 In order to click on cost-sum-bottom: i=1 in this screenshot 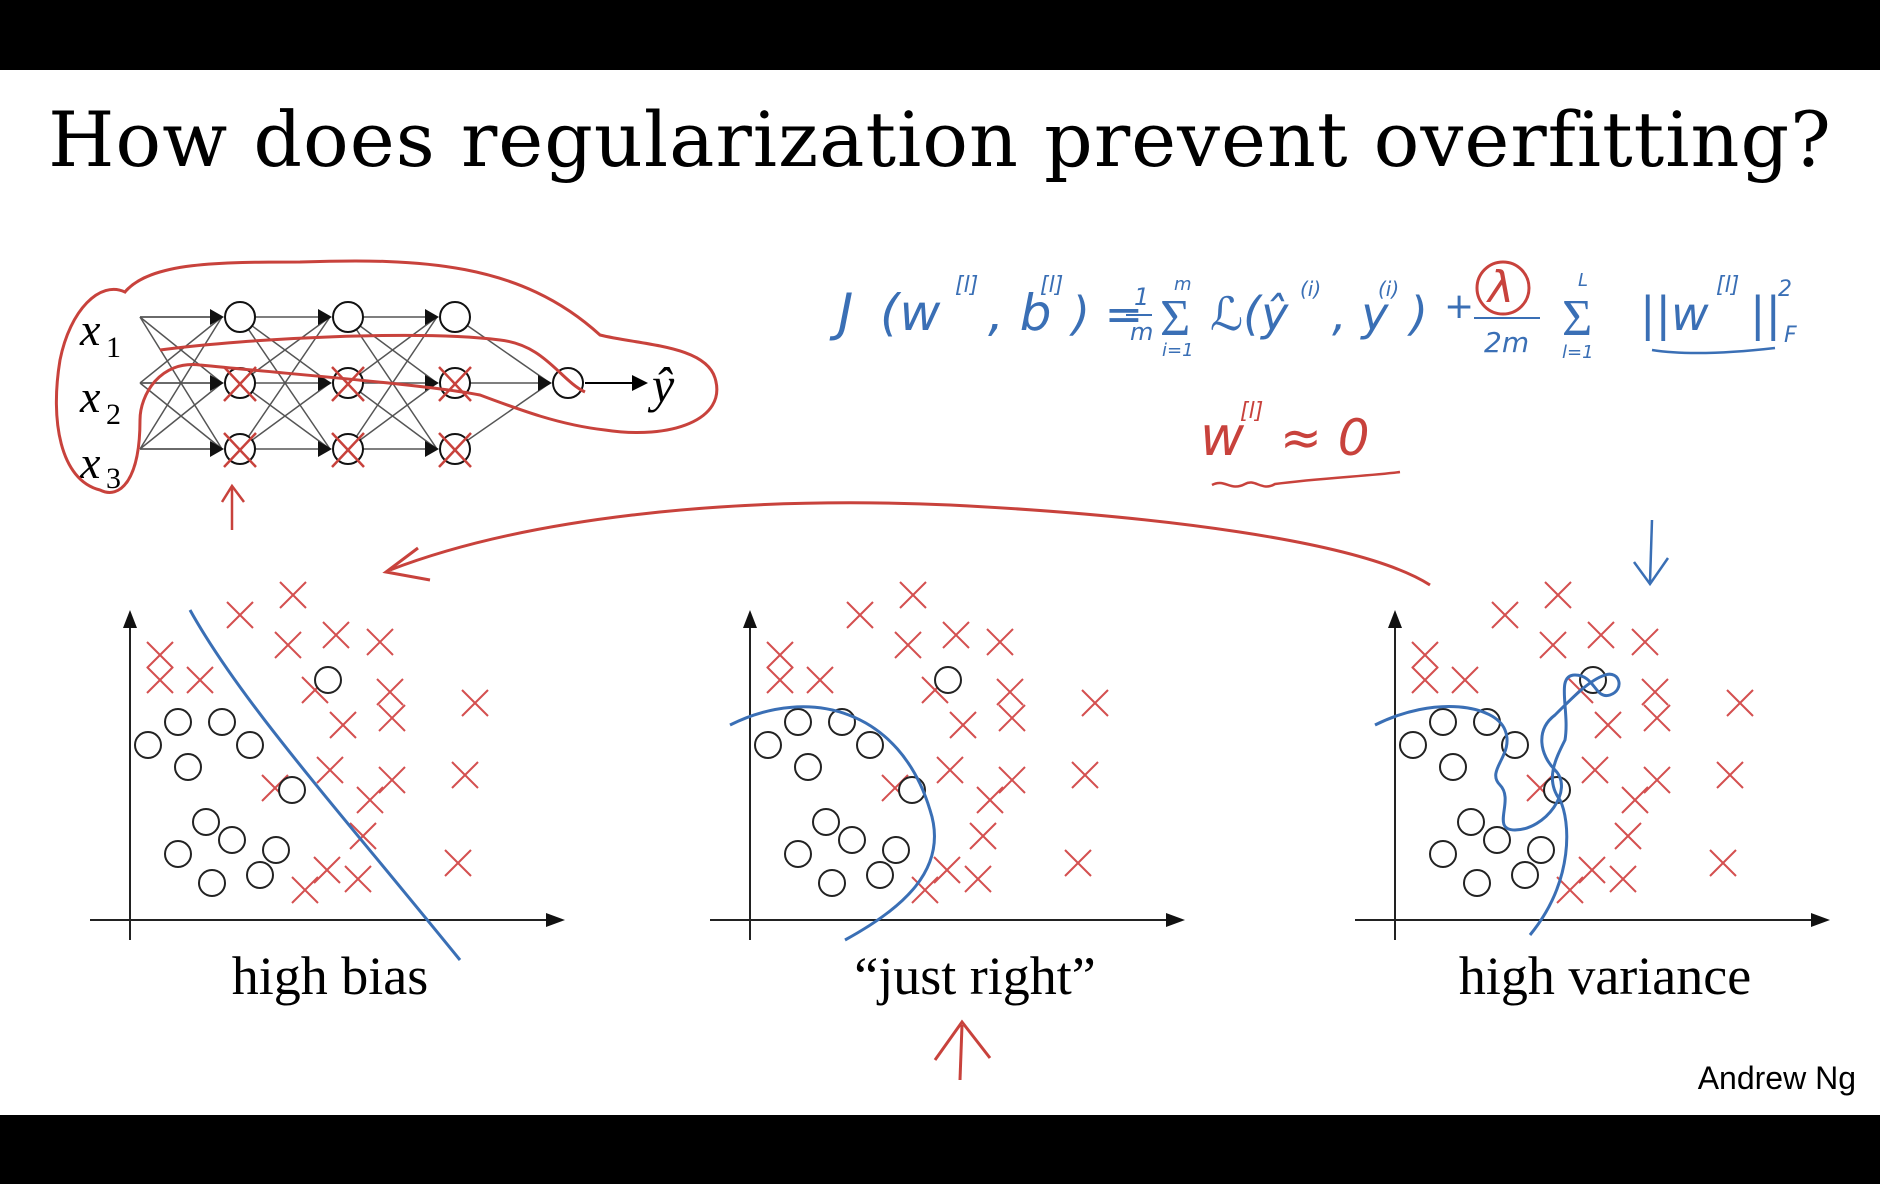, I will do `click(1178, 350)`.